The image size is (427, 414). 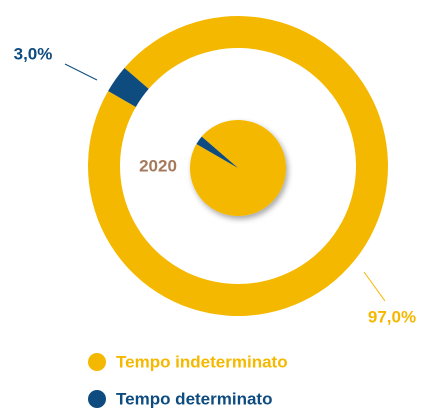 I want to click on ring-slice, so click(x=128, y=87).